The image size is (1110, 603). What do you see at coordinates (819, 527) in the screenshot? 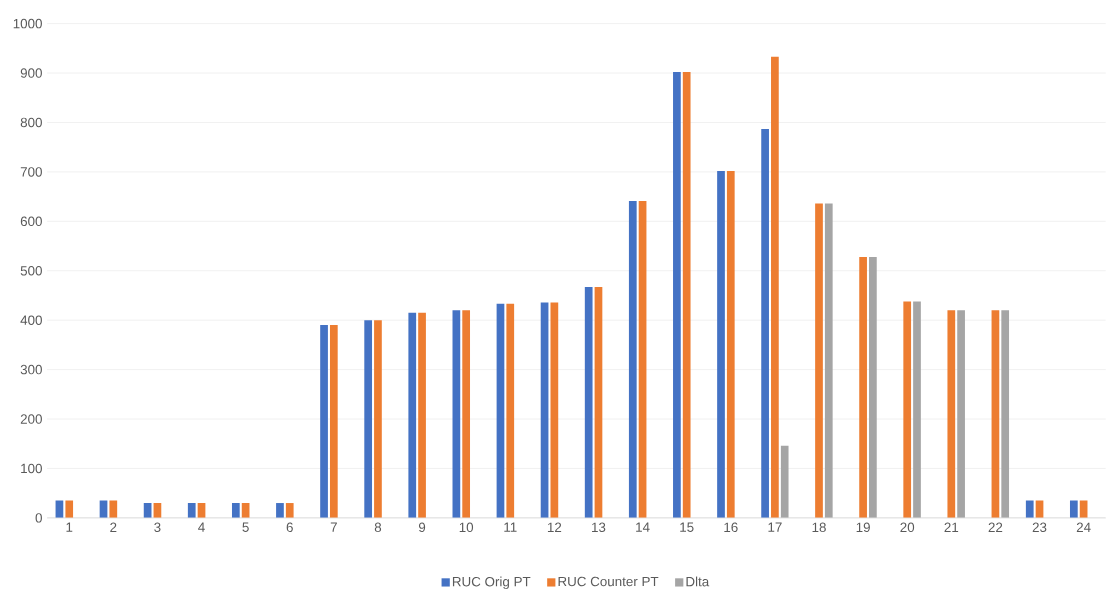
I see `x-tick-label: 18` at bounding box center [819, 527].